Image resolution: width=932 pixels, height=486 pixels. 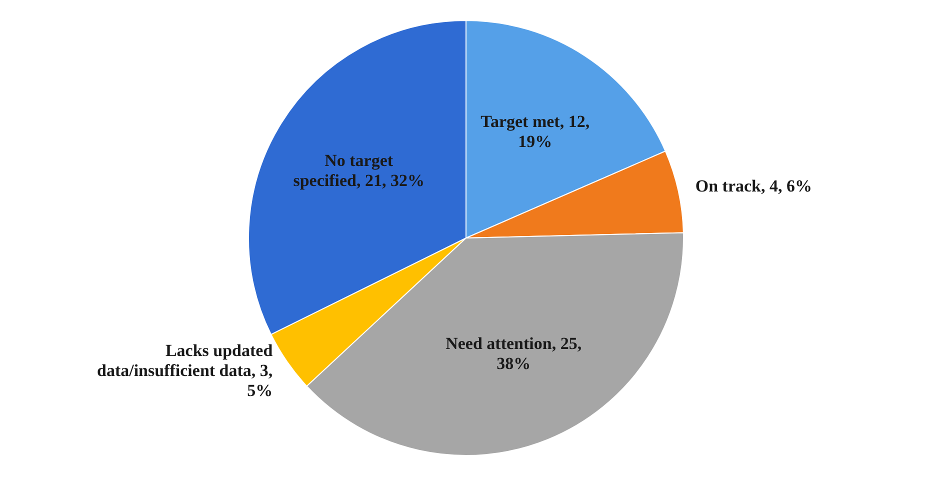 What do you see at coordinates (535, 131) in the screenshot?
I see `slice-label: Target met, 12, 19%` at bounding box center [535, 131].